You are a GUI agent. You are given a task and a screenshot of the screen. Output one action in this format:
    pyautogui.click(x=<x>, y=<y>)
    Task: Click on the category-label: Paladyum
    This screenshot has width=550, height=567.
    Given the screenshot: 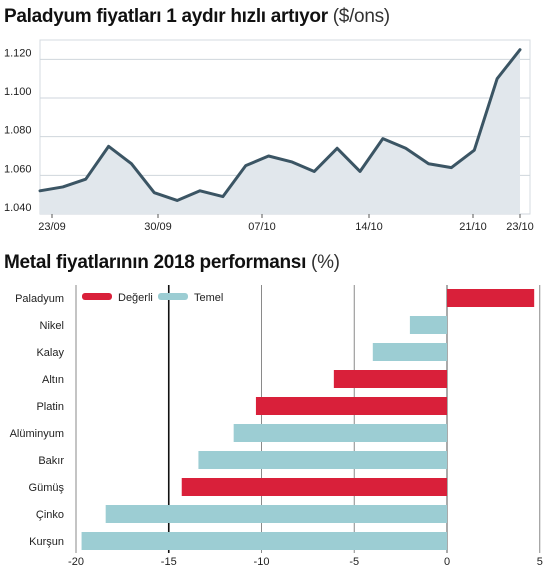 What is the action you would take?
    pyautogui.click(x=39, y=299)
    